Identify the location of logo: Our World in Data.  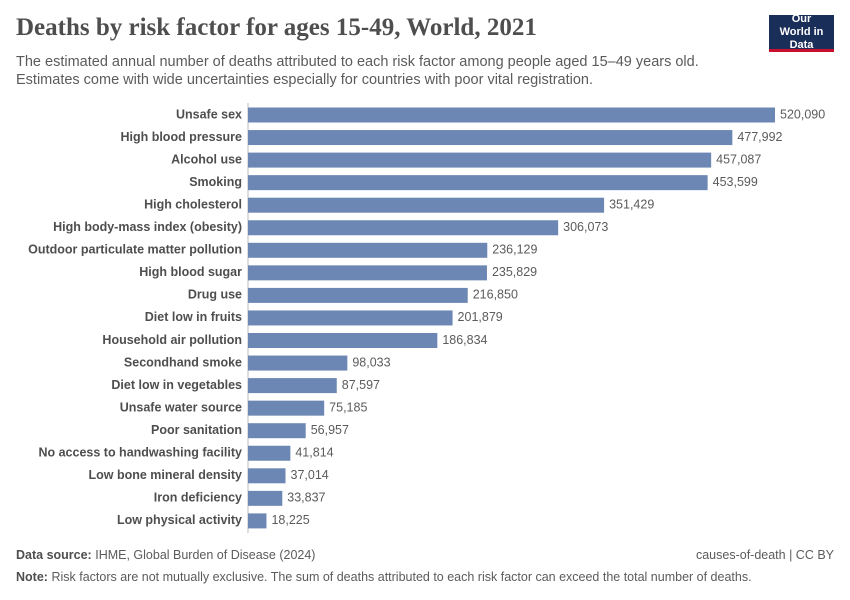
(801, 32).